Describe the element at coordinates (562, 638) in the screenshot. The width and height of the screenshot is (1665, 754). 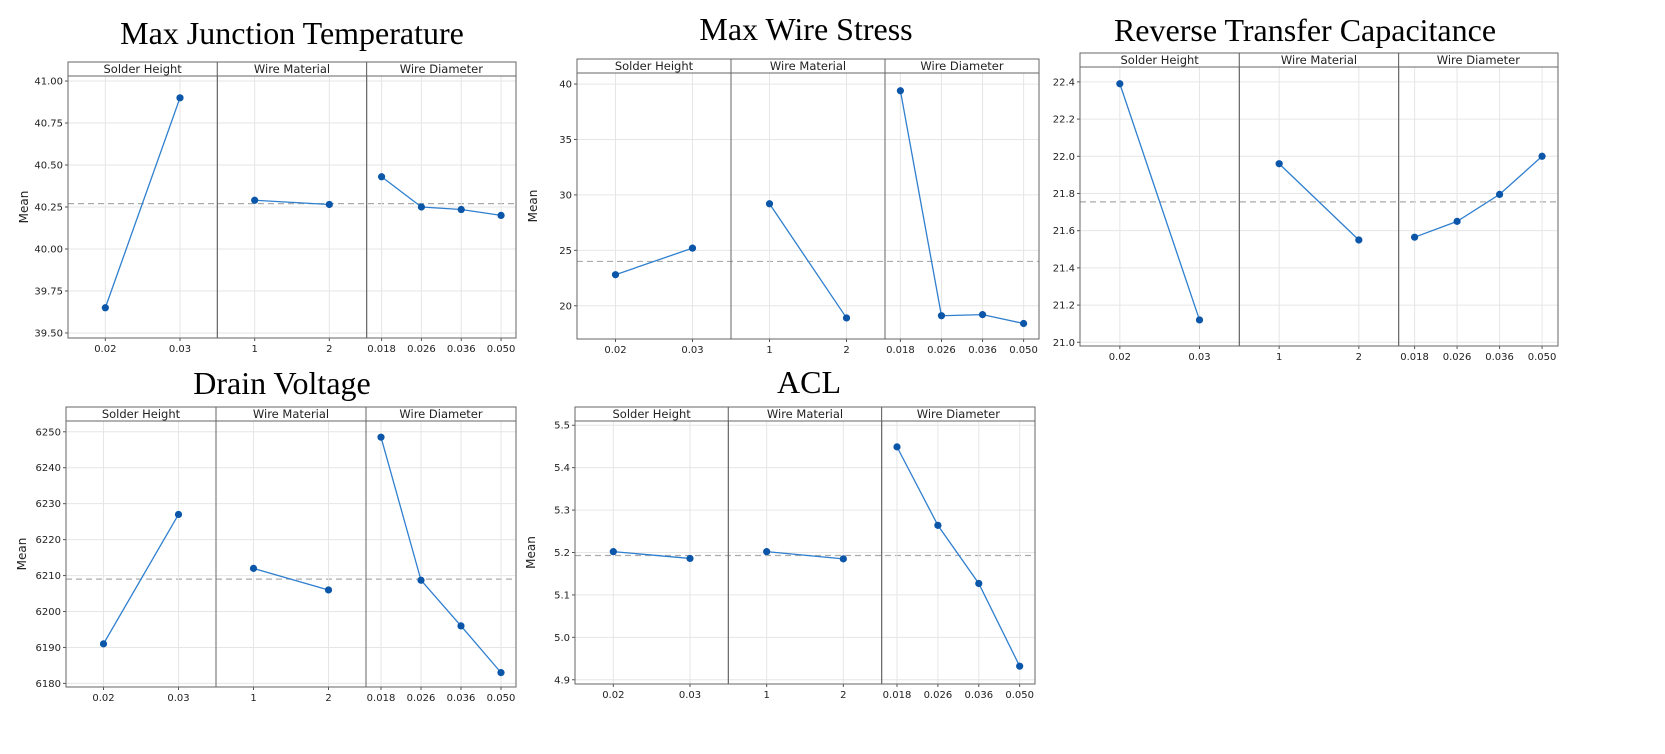
I see `y-tick-label: 5.0` at that location.